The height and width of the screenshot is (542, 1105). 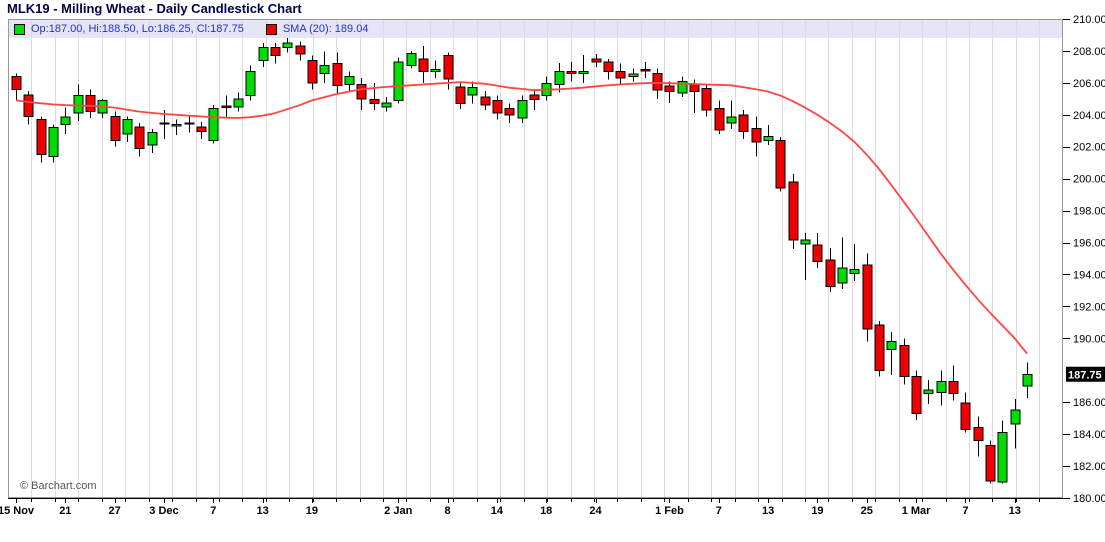 What do you see at coordinates (271, 29) in the screenshot?
I see `sma-swatch-icon` at bounding box center [271, 29].